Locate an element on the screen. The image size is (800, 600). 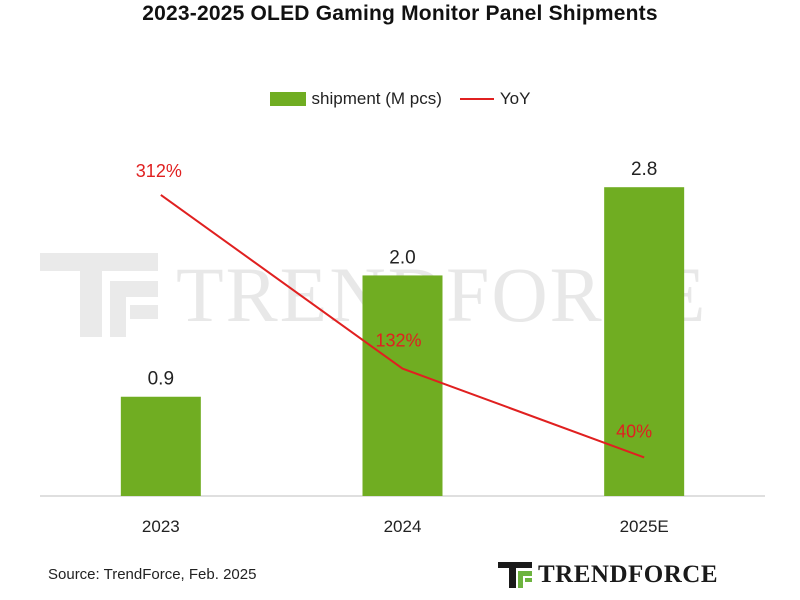
x-tick-2025E: 2025E is located at coordinates (644, 526).